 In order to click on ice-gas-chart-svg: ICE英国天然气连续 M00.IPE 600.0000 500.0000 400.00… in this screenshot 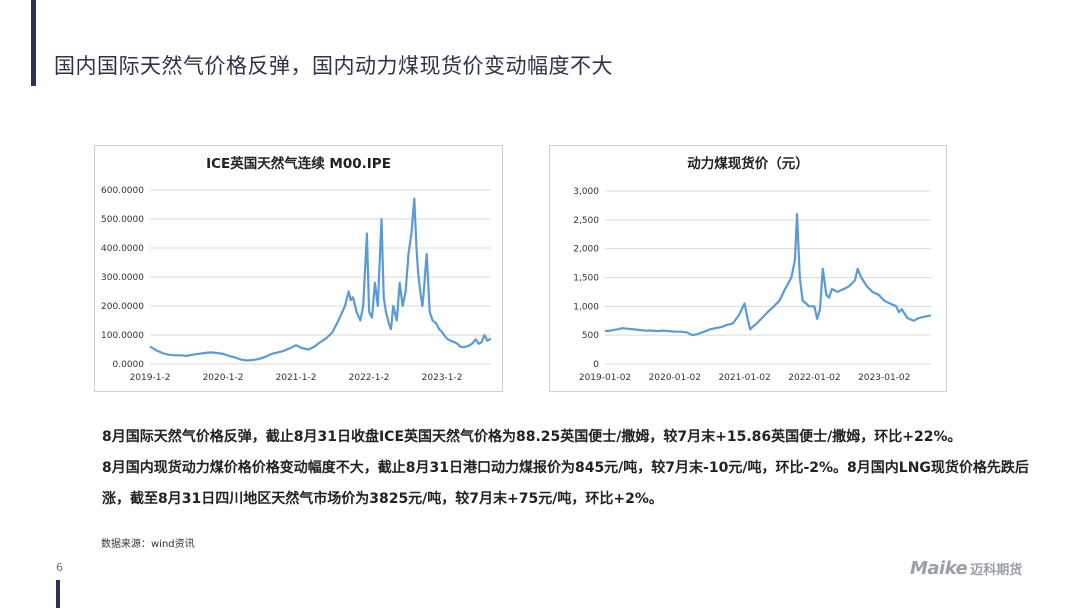, I will do `click(296, 269)`.